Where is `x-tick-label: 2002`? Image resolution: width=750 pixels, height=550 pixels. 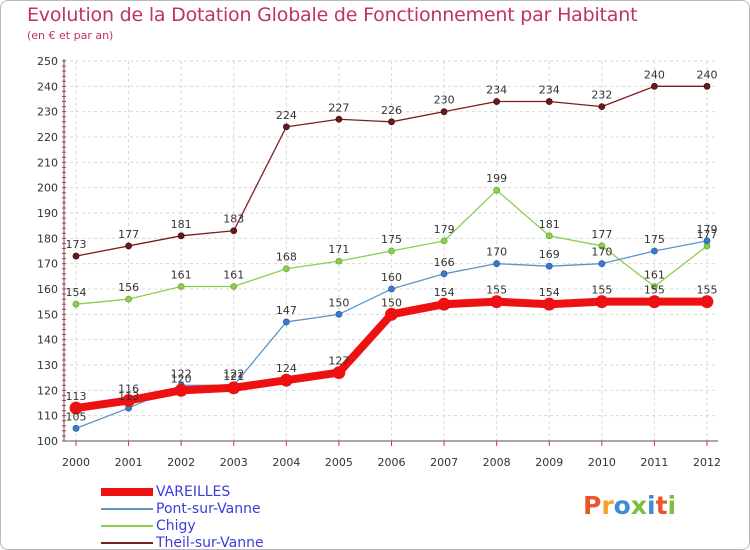 x-tick-label: 2002 is located at coordinates (181, 462).